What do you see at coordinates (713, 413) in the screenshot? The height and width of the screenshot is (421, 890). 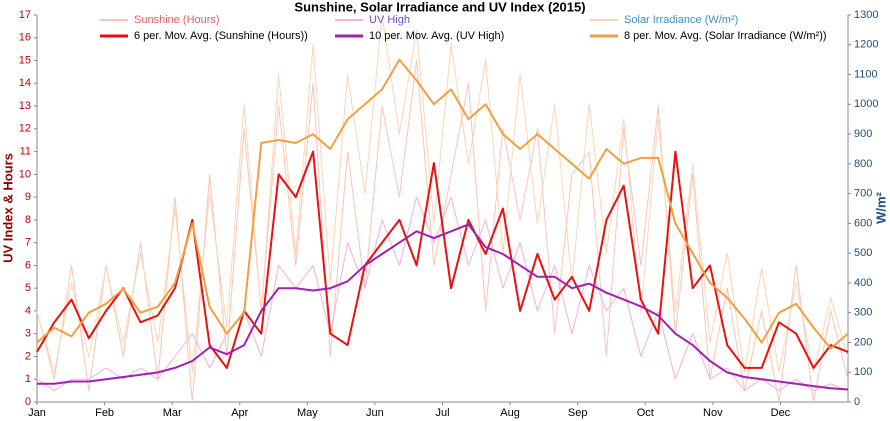 I see `x-tick-label: Nov` at bounding box center [713, 413].